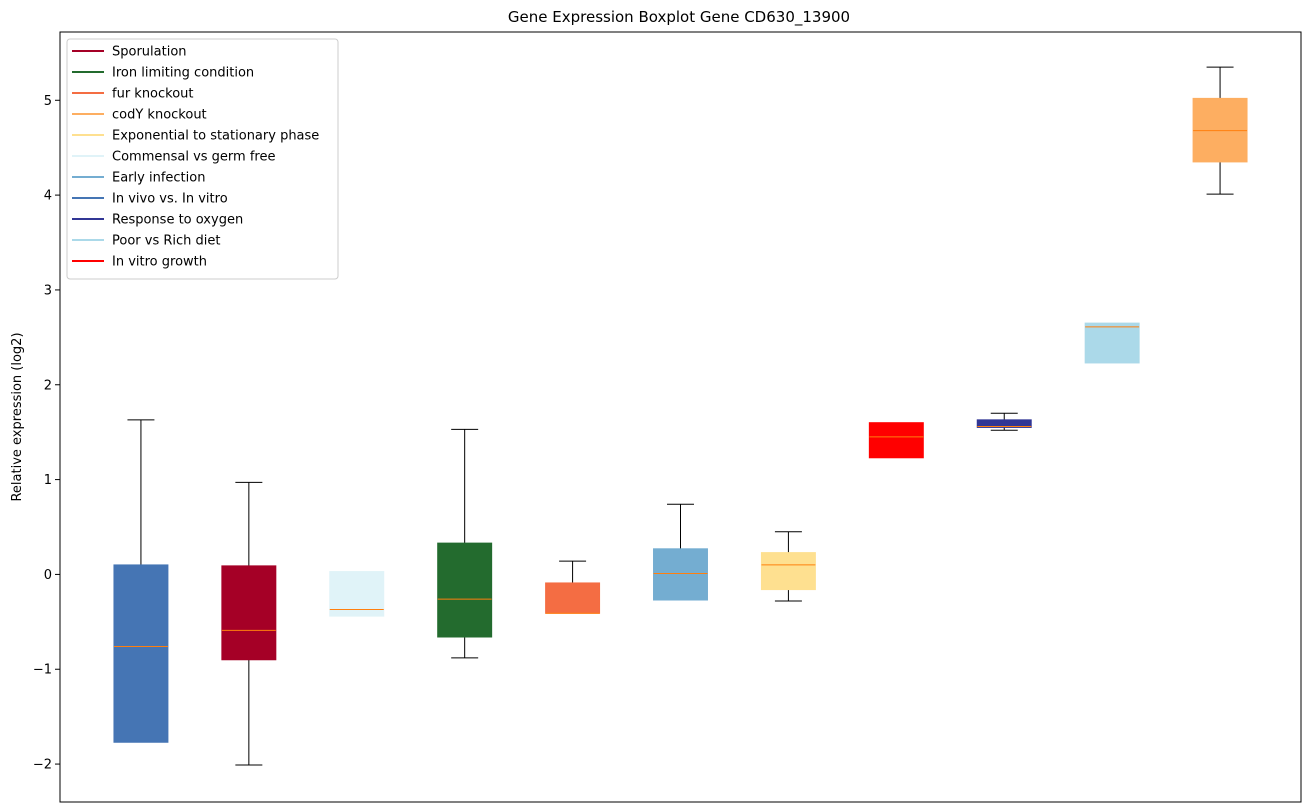 This screenshot has width=1309, height=812. What do you see at coordinates (17, 416) in the screenshot?
I see `y-axis-label: Relative expression (log2)` at bounding box center [17, 416].